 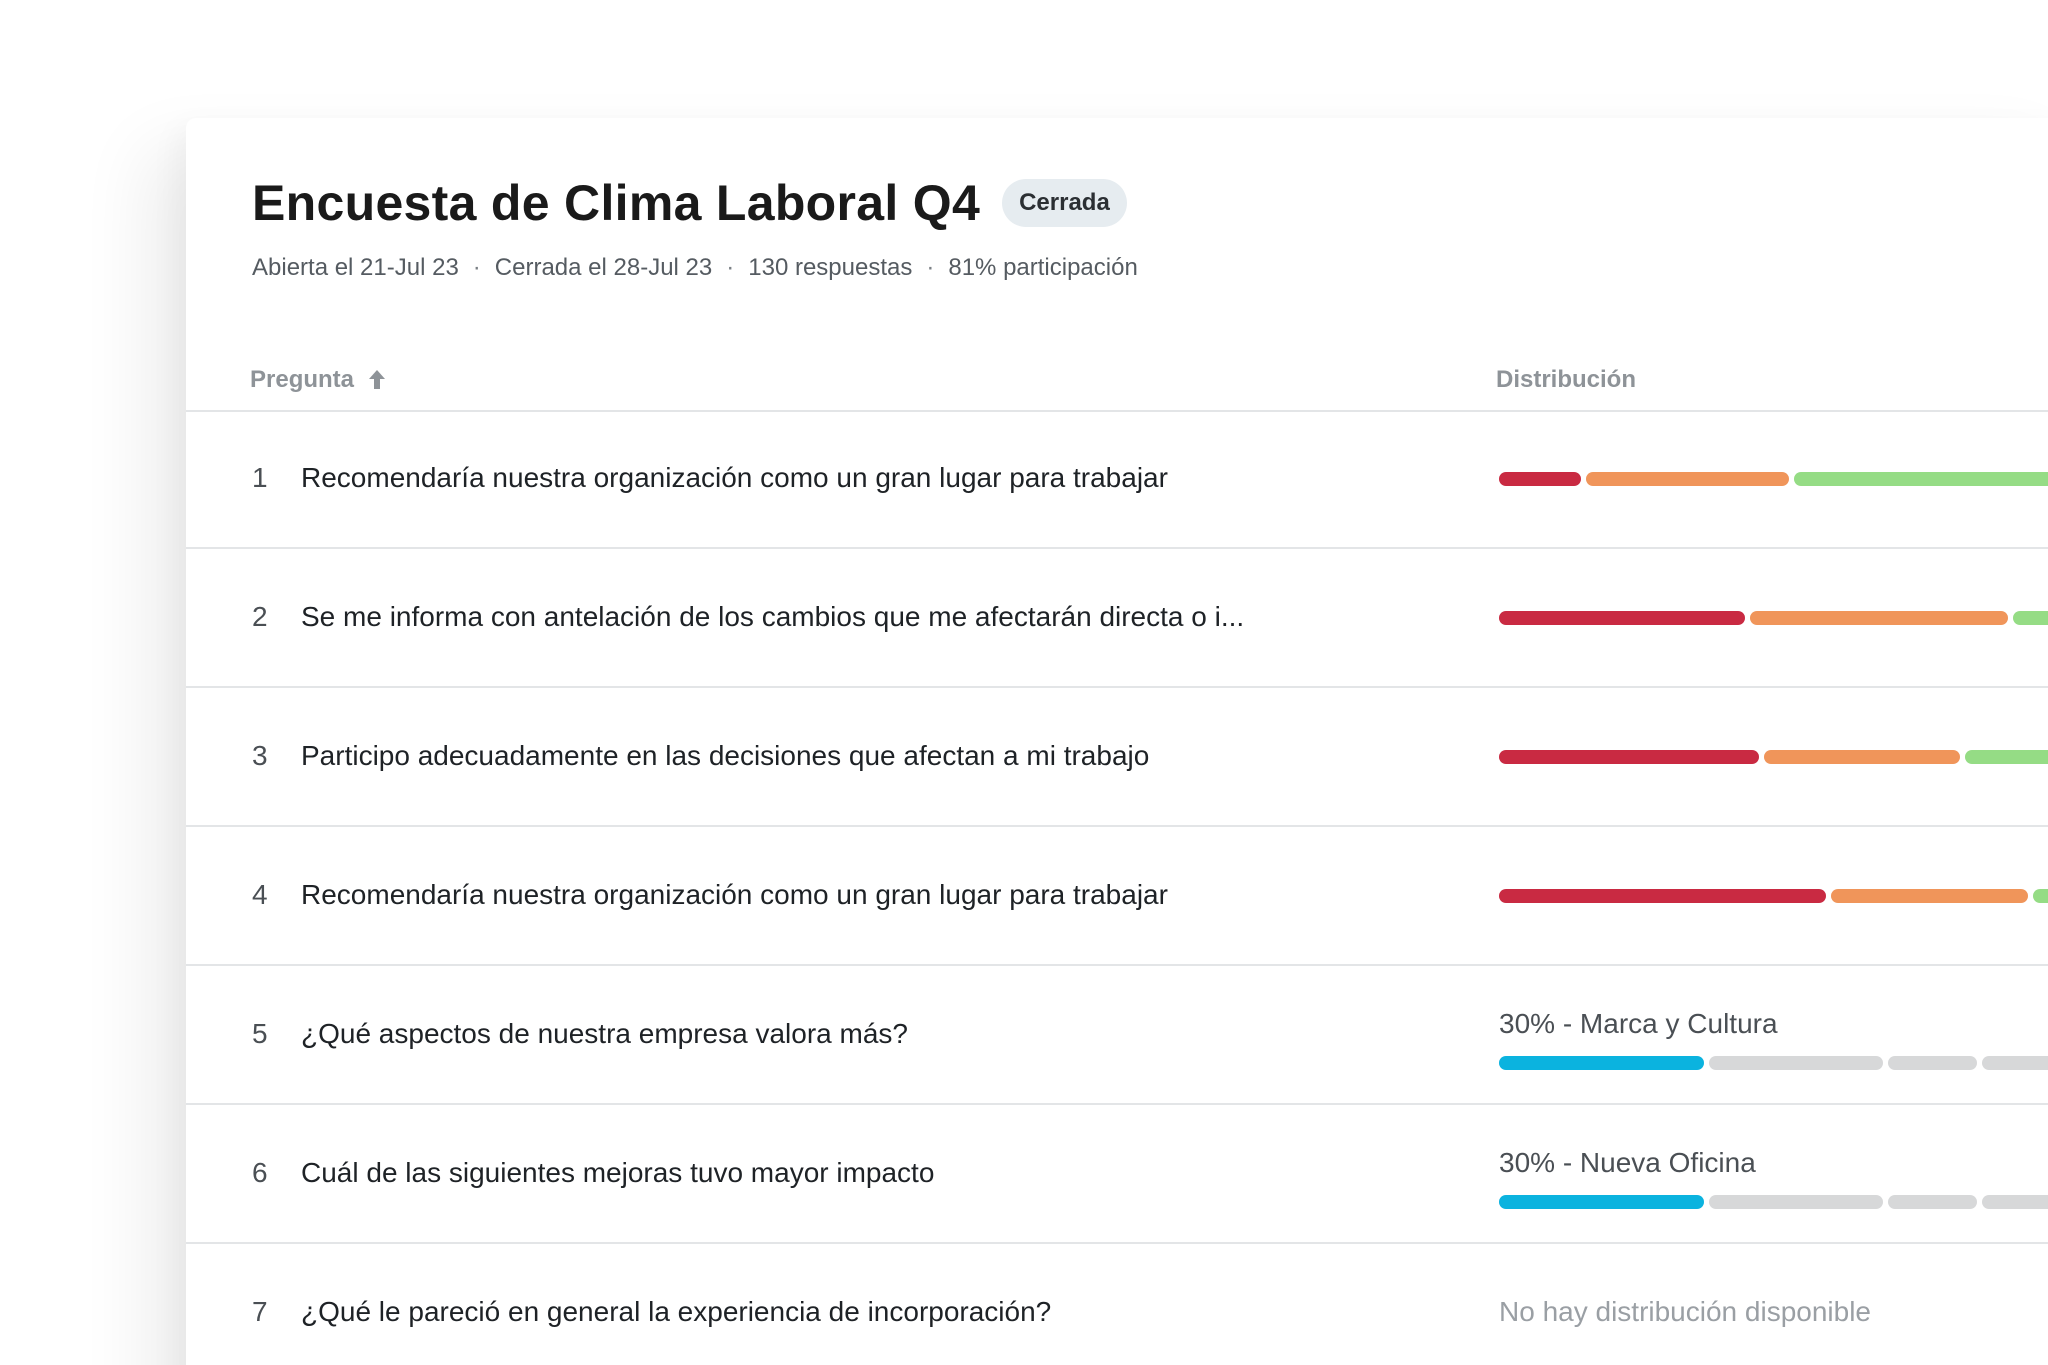 I want to click on opened-date: Abierta el 21-Jul 23, so click(x=355, y=267).